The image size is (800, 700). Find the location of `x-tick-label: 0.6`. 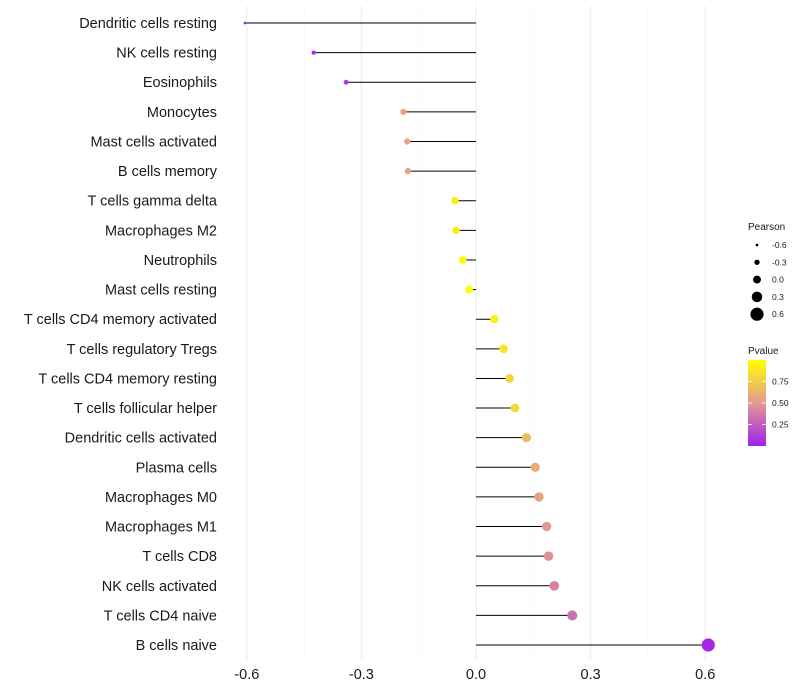

x-tick-label: 0.6 is located at coordinates (705, 675).